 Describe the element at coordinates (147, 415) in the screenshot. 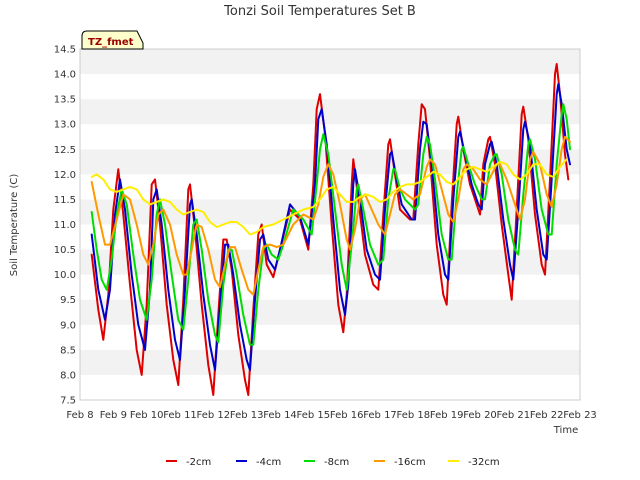

I see `x-tick-label: Feb 10` at that location.